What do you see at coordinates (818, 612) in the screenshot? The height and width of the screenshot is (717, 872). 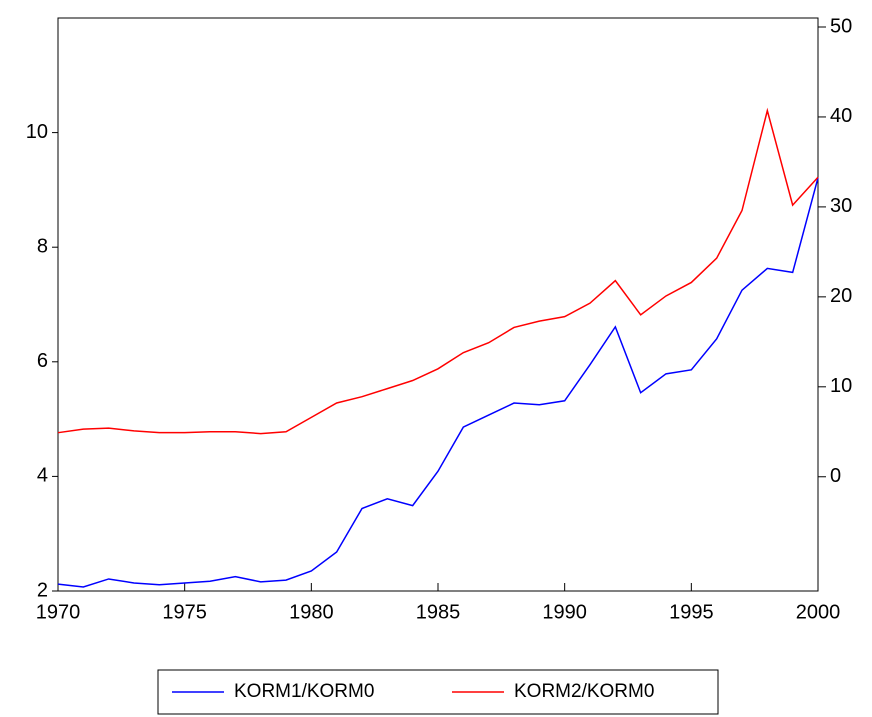 I see `x-tick-label: 2000` at bounding box center [818, 612].